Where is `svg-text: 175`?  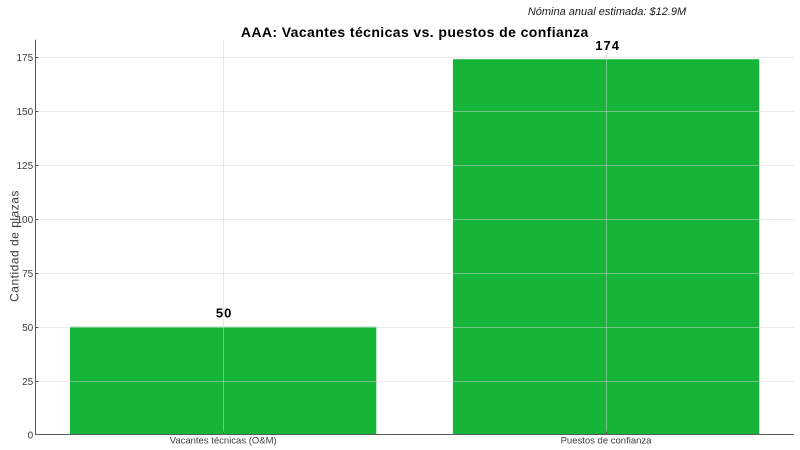 svg-text: 175 is located at coordinates (25, 58).